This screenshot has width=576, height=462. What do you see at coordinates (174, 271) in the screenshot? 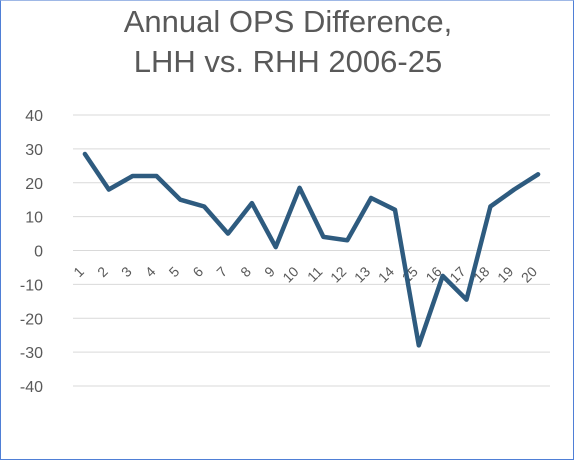
I see `x-tick-label: 5` at bounding box center [174, 271].